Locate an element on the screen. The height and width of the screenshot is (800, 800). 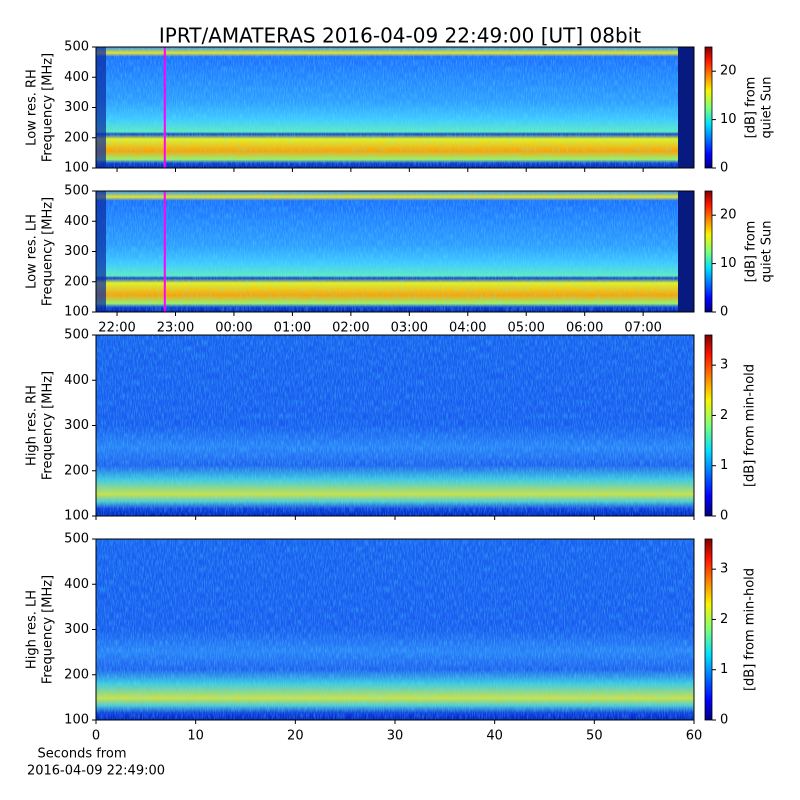
x-tick-label: 40 is located at coordinates (494, 736).